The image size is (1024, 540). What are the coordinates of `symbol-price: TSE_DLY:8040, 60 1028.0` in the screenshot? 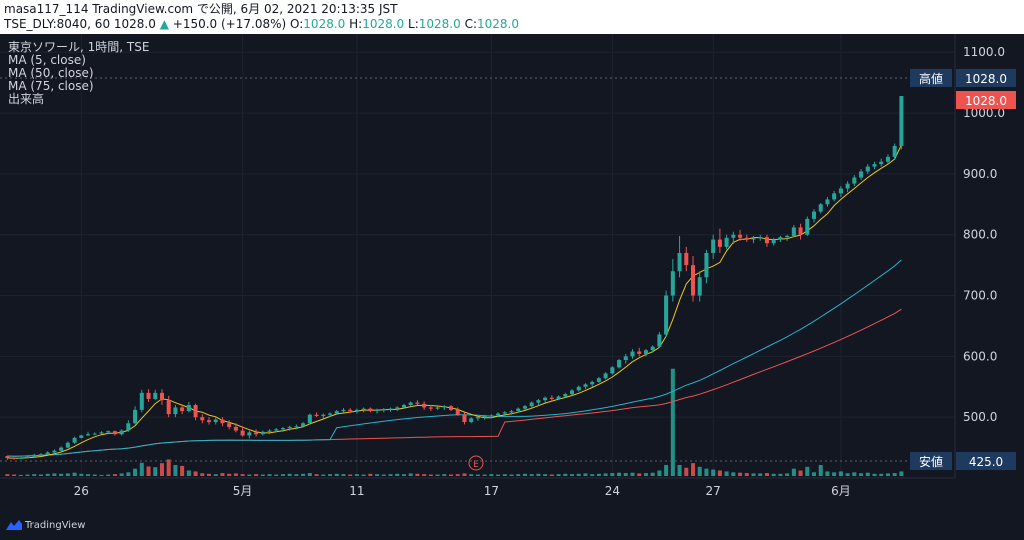 It's located at (80, 24).